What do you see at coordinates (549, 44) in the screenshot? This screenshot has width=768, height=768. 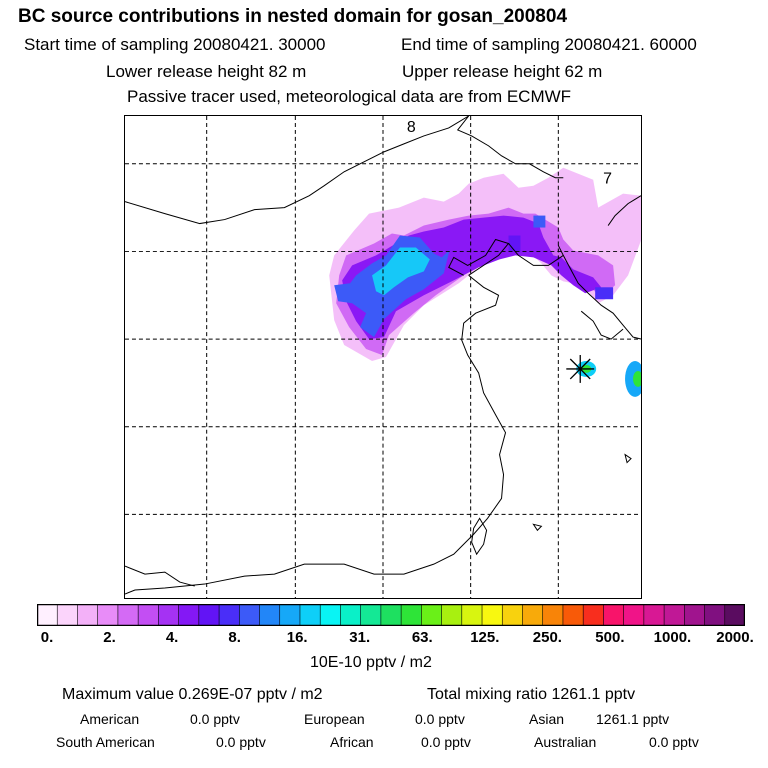 I see `end-time: End time of sampling 20080421. 60000` at bounding box center [549, 44].